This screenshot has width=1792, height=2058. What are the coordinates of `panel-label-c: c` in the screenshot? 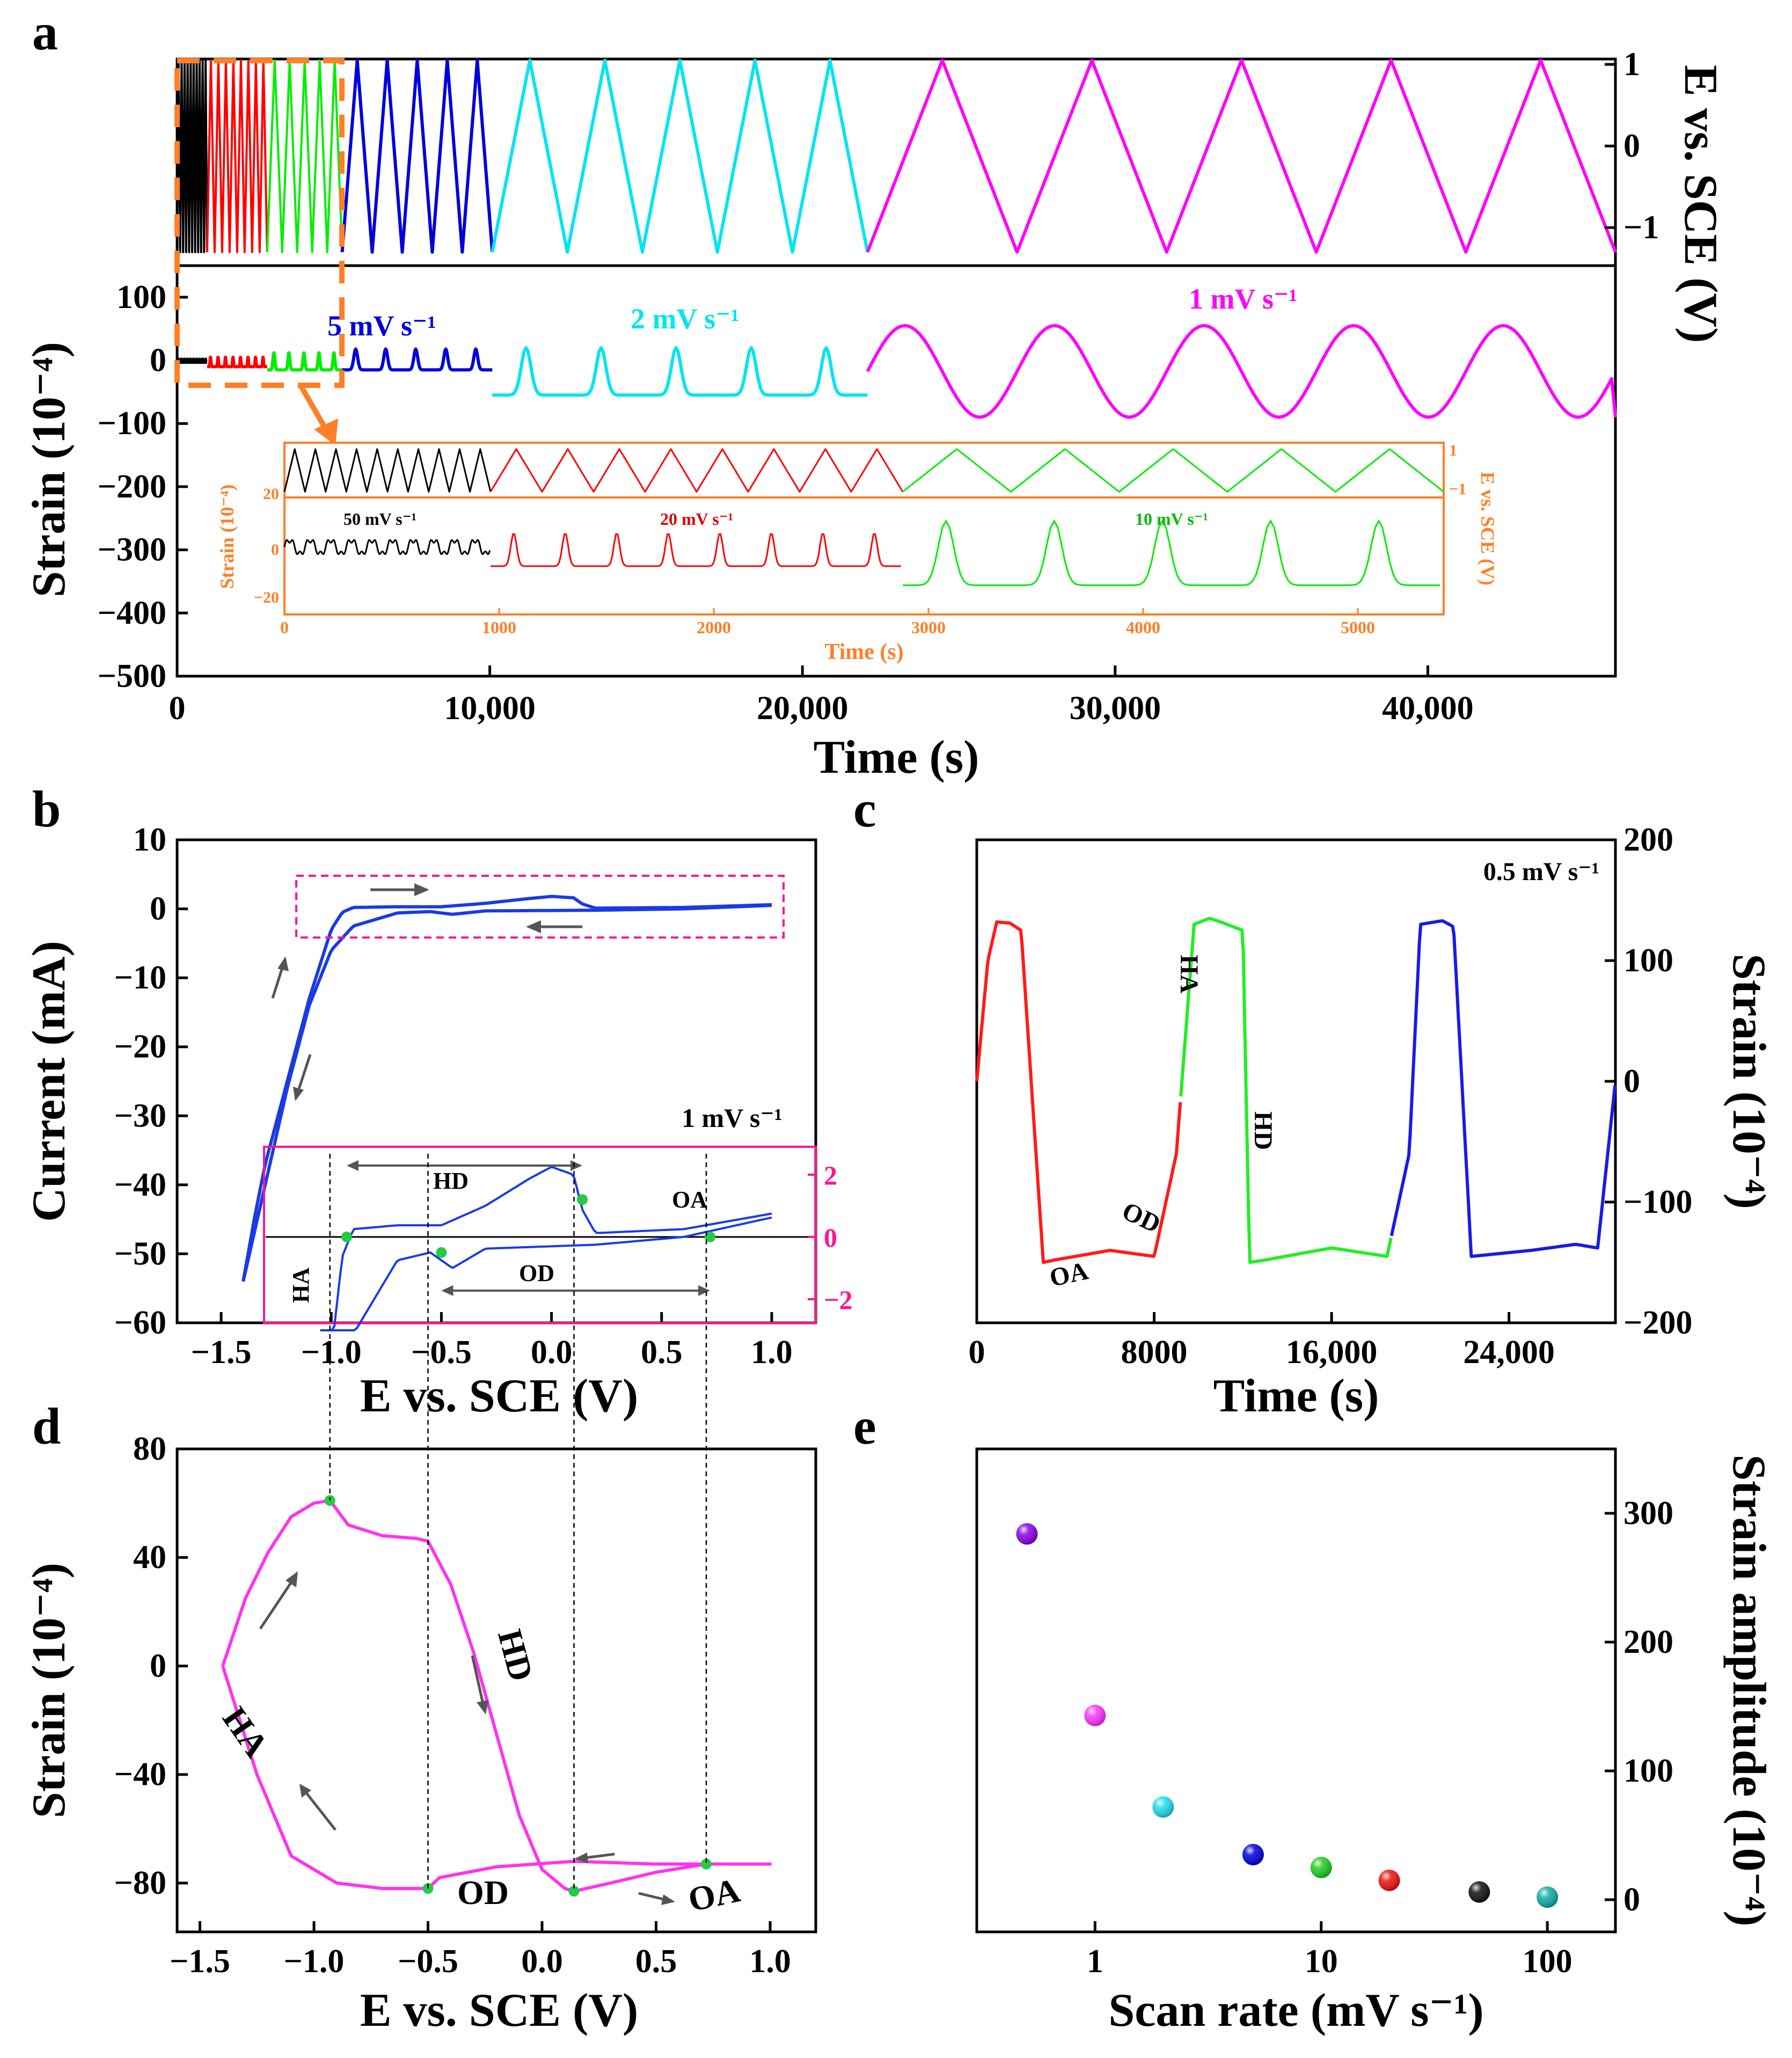 It's located at (864, 809).